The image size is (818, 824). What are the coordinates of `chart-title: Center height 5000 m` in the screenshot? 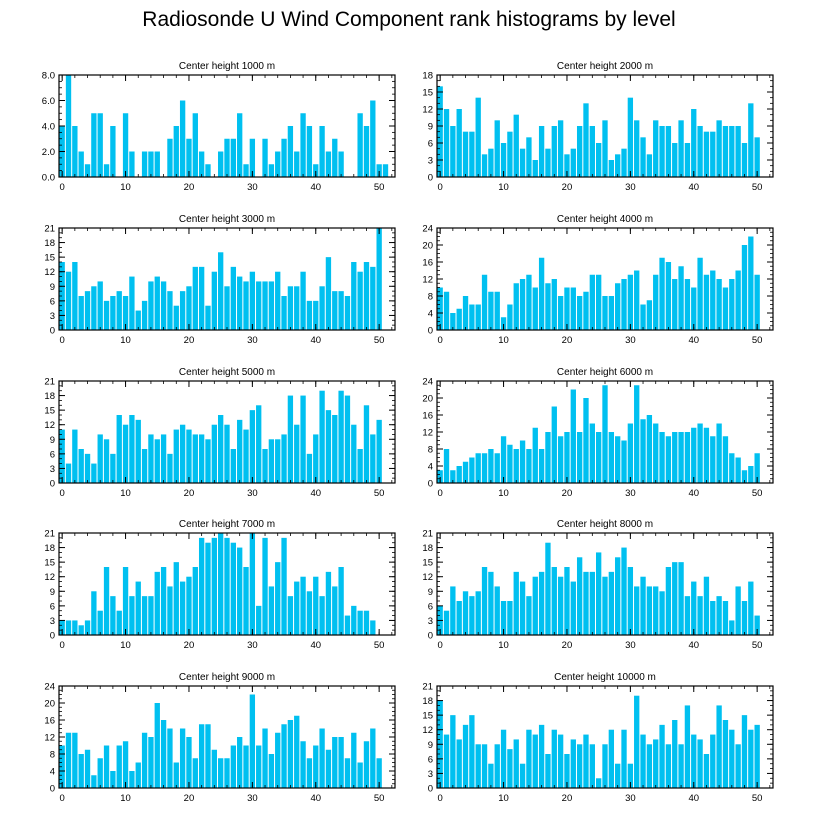 It's located at (227, 372).